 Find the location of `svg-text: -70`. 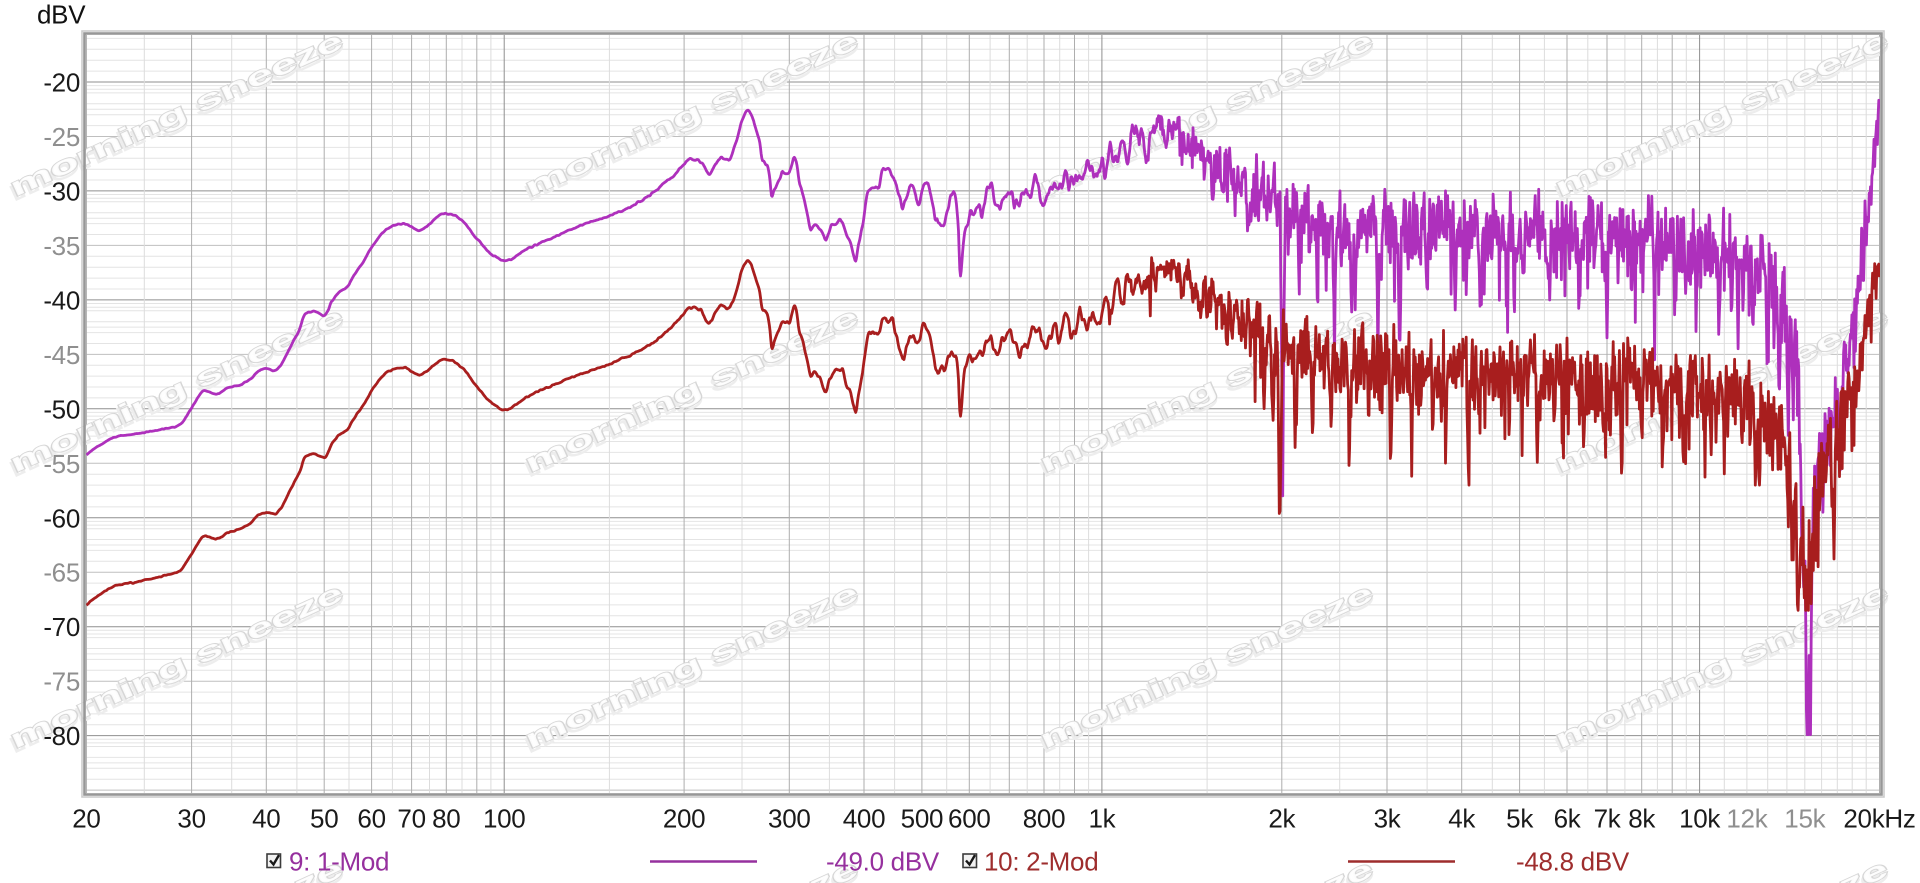

svg-text: -70 is located at coordinates (61, 627).